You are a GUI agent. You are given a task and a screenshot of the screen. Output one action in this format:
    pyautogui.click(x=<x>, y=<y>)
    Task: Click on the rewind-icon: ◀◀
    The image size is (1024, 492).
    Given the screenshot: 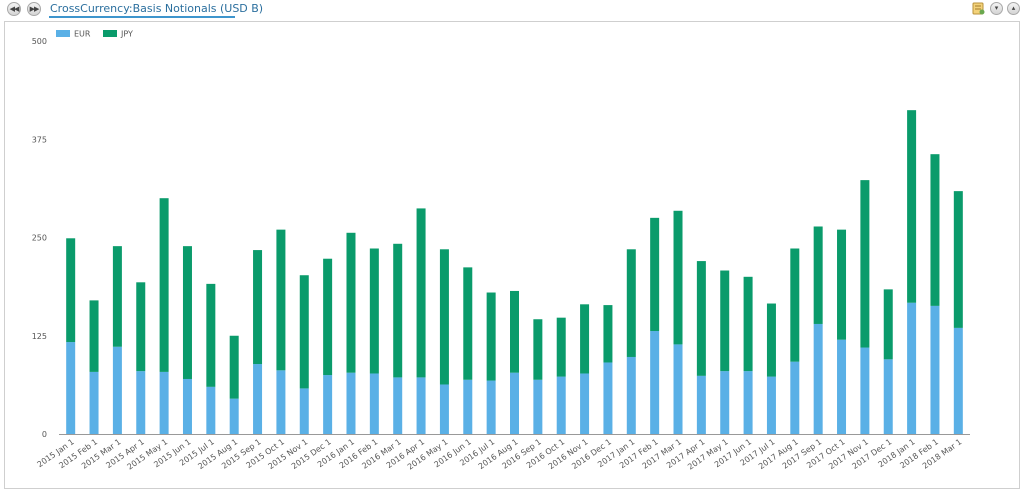 What is the action you would take?
    pyautogui.click(x=14, y=9)
    